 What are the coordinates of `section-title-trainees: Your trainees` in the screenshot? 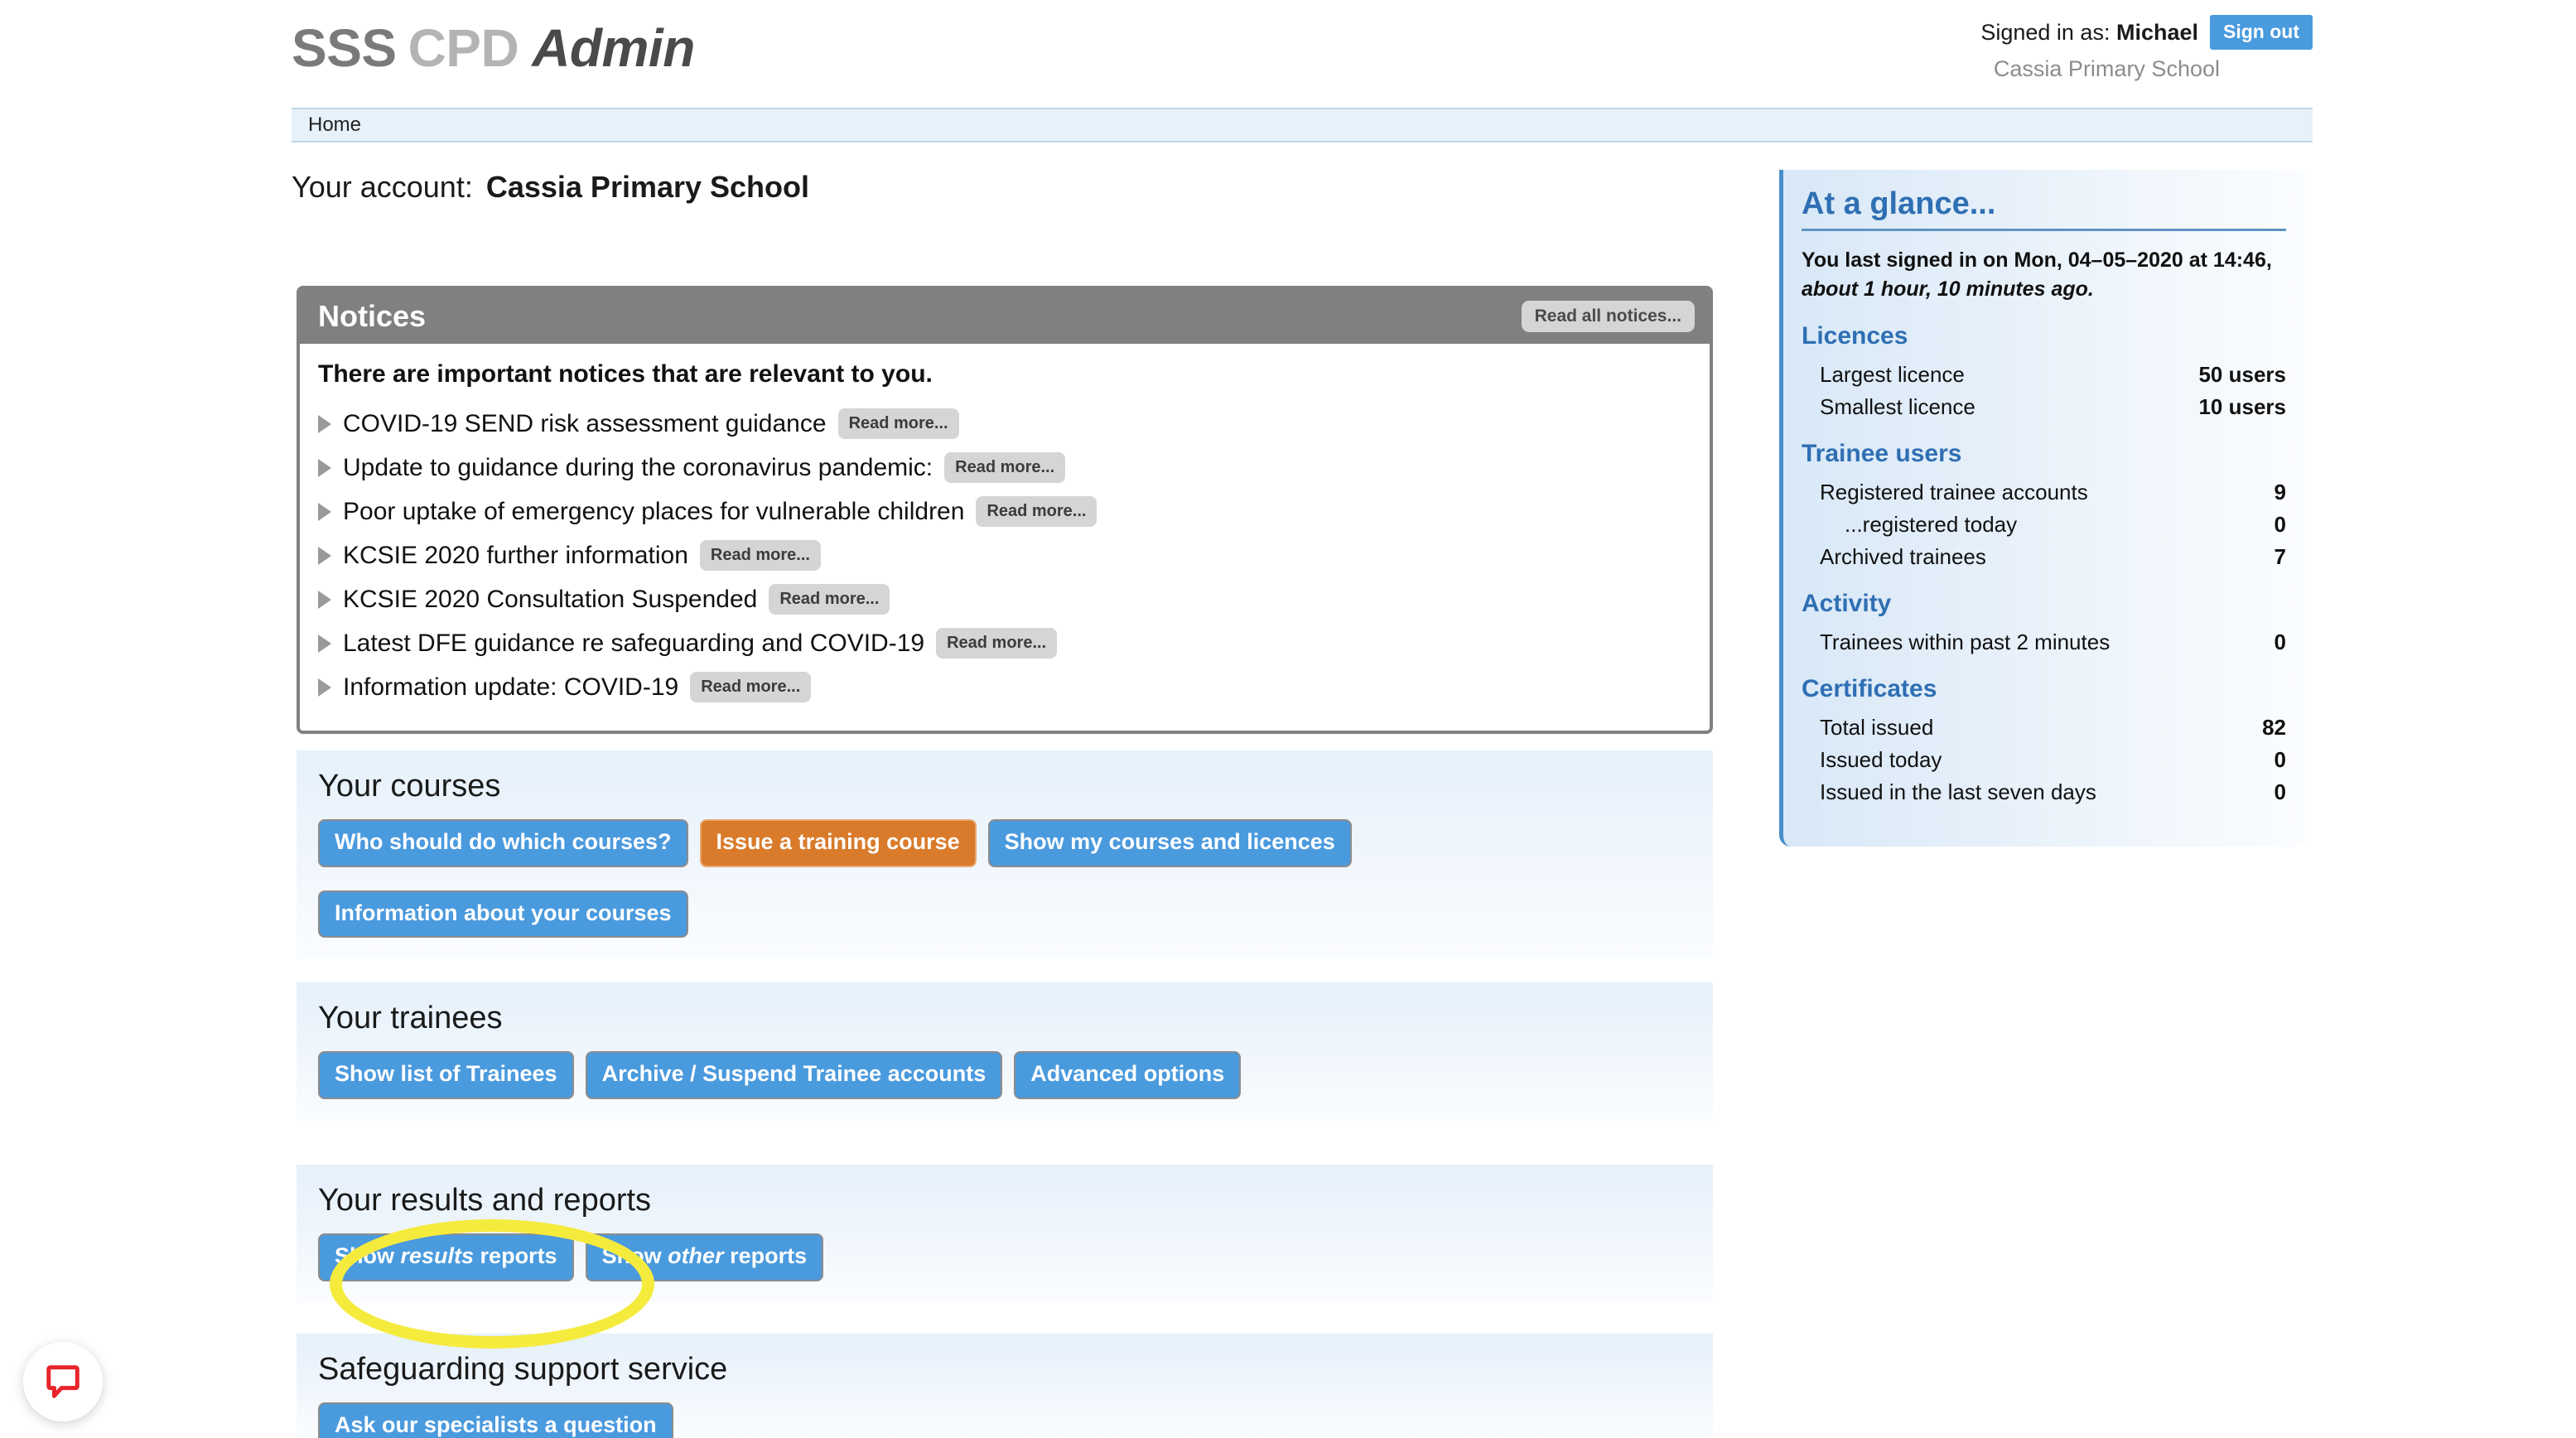 It's located at (410, 1018).